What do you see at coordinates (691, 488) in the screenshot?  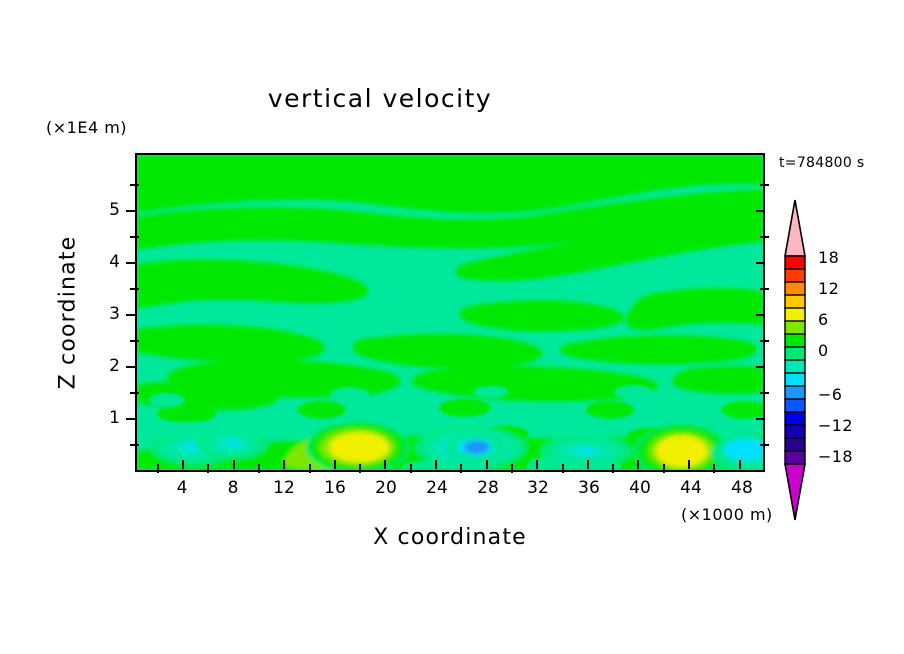 I see `x-tick-label: 44` at bounding box center [691, 488].